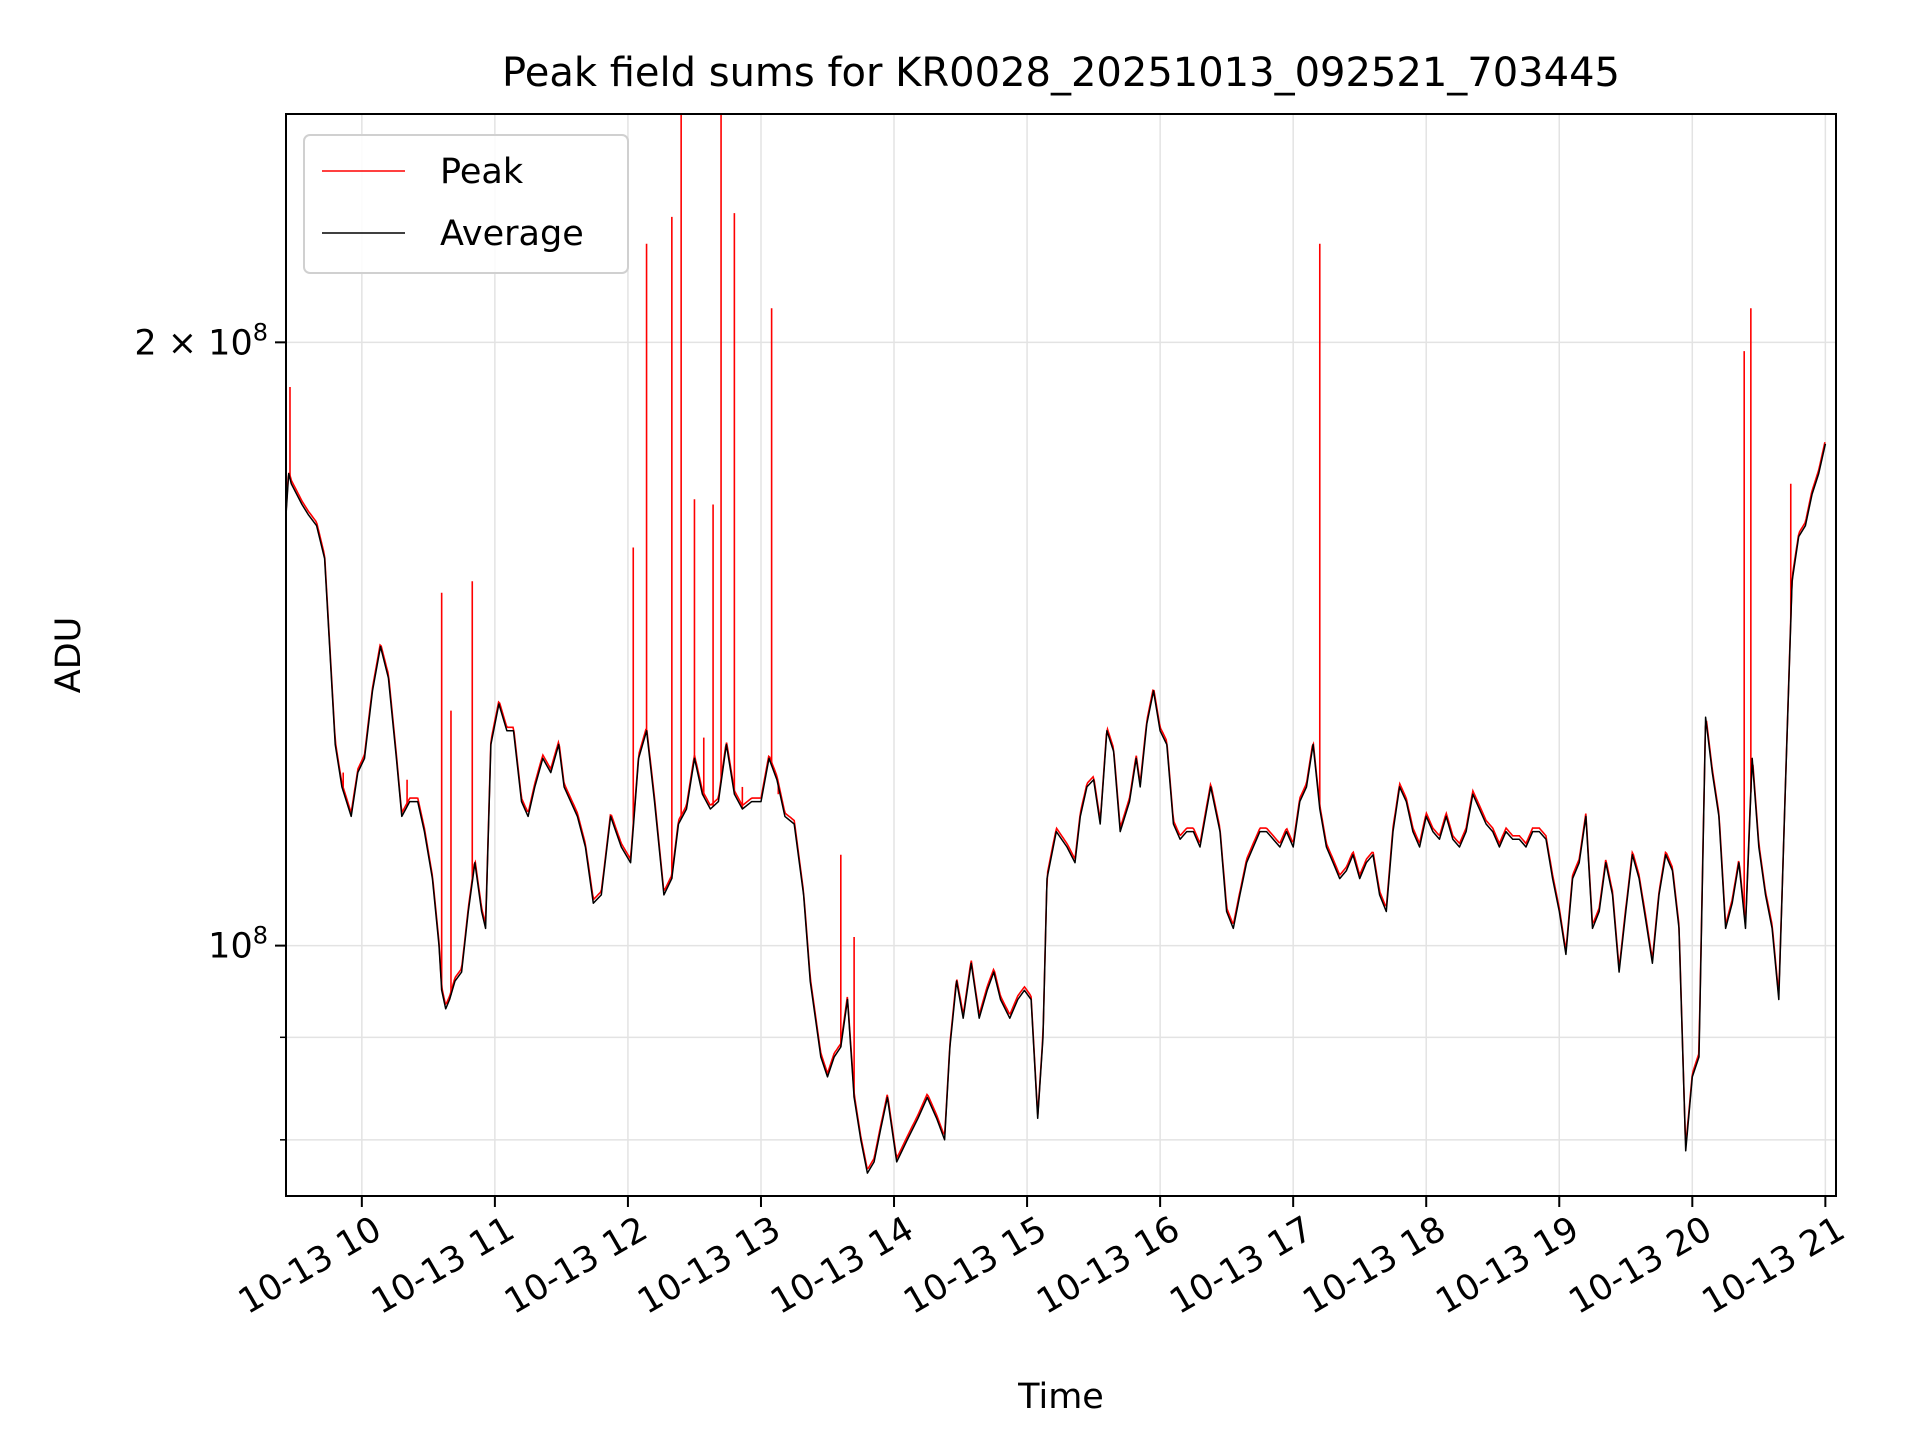 The height and width of the screenshot is (1440, 1920). I want to click on x-axis-label: Time, so click(1060, 1397).